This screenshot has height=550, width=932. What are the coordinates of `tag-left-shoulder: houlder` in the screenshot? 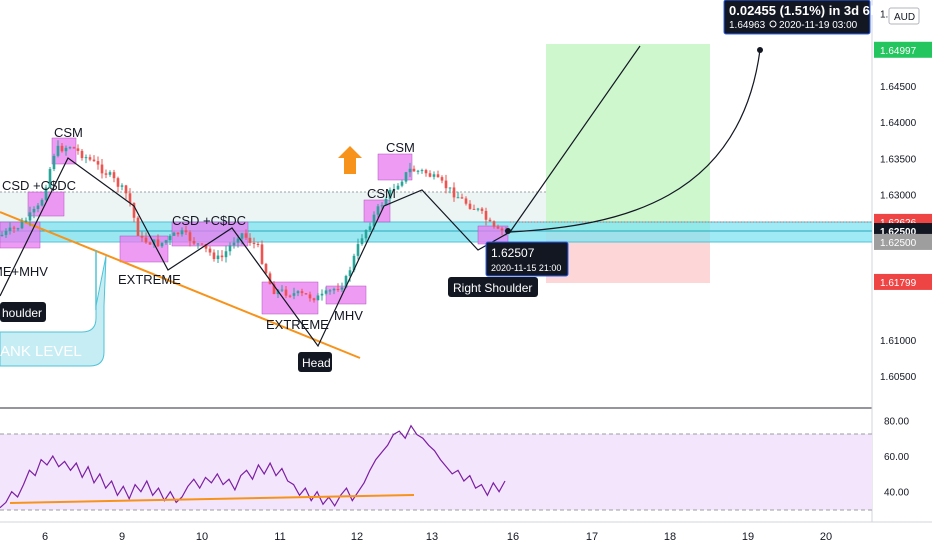 It's located at (23, 312).